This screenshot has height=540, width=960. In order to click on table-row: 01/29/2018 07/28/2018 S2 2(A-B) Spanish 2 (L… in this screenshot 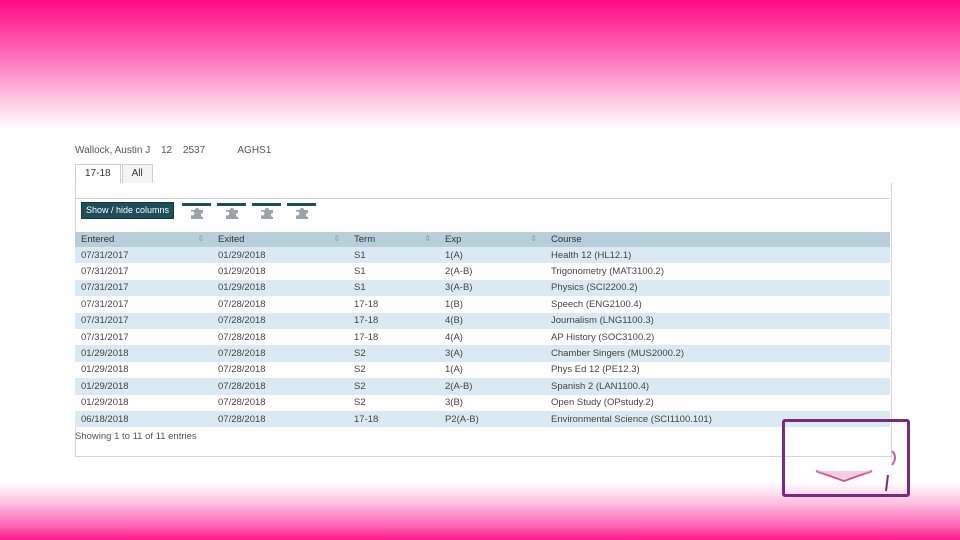, I will do `click(482, 386)`.